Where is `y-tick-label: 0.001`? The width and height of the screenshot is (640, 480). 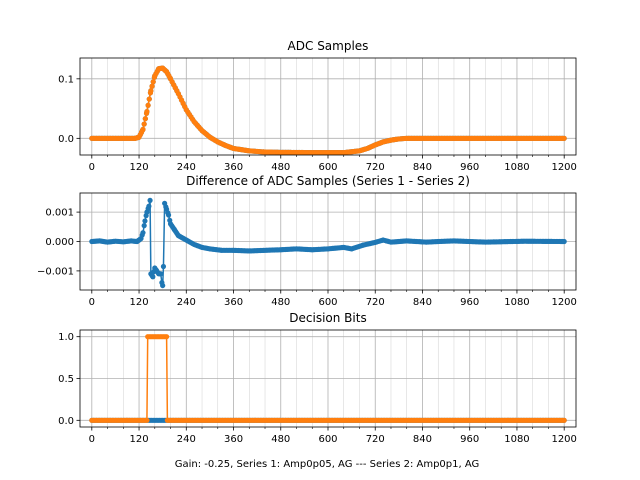
y-tick-label: 0.001 is located at coordinates (59, 213).